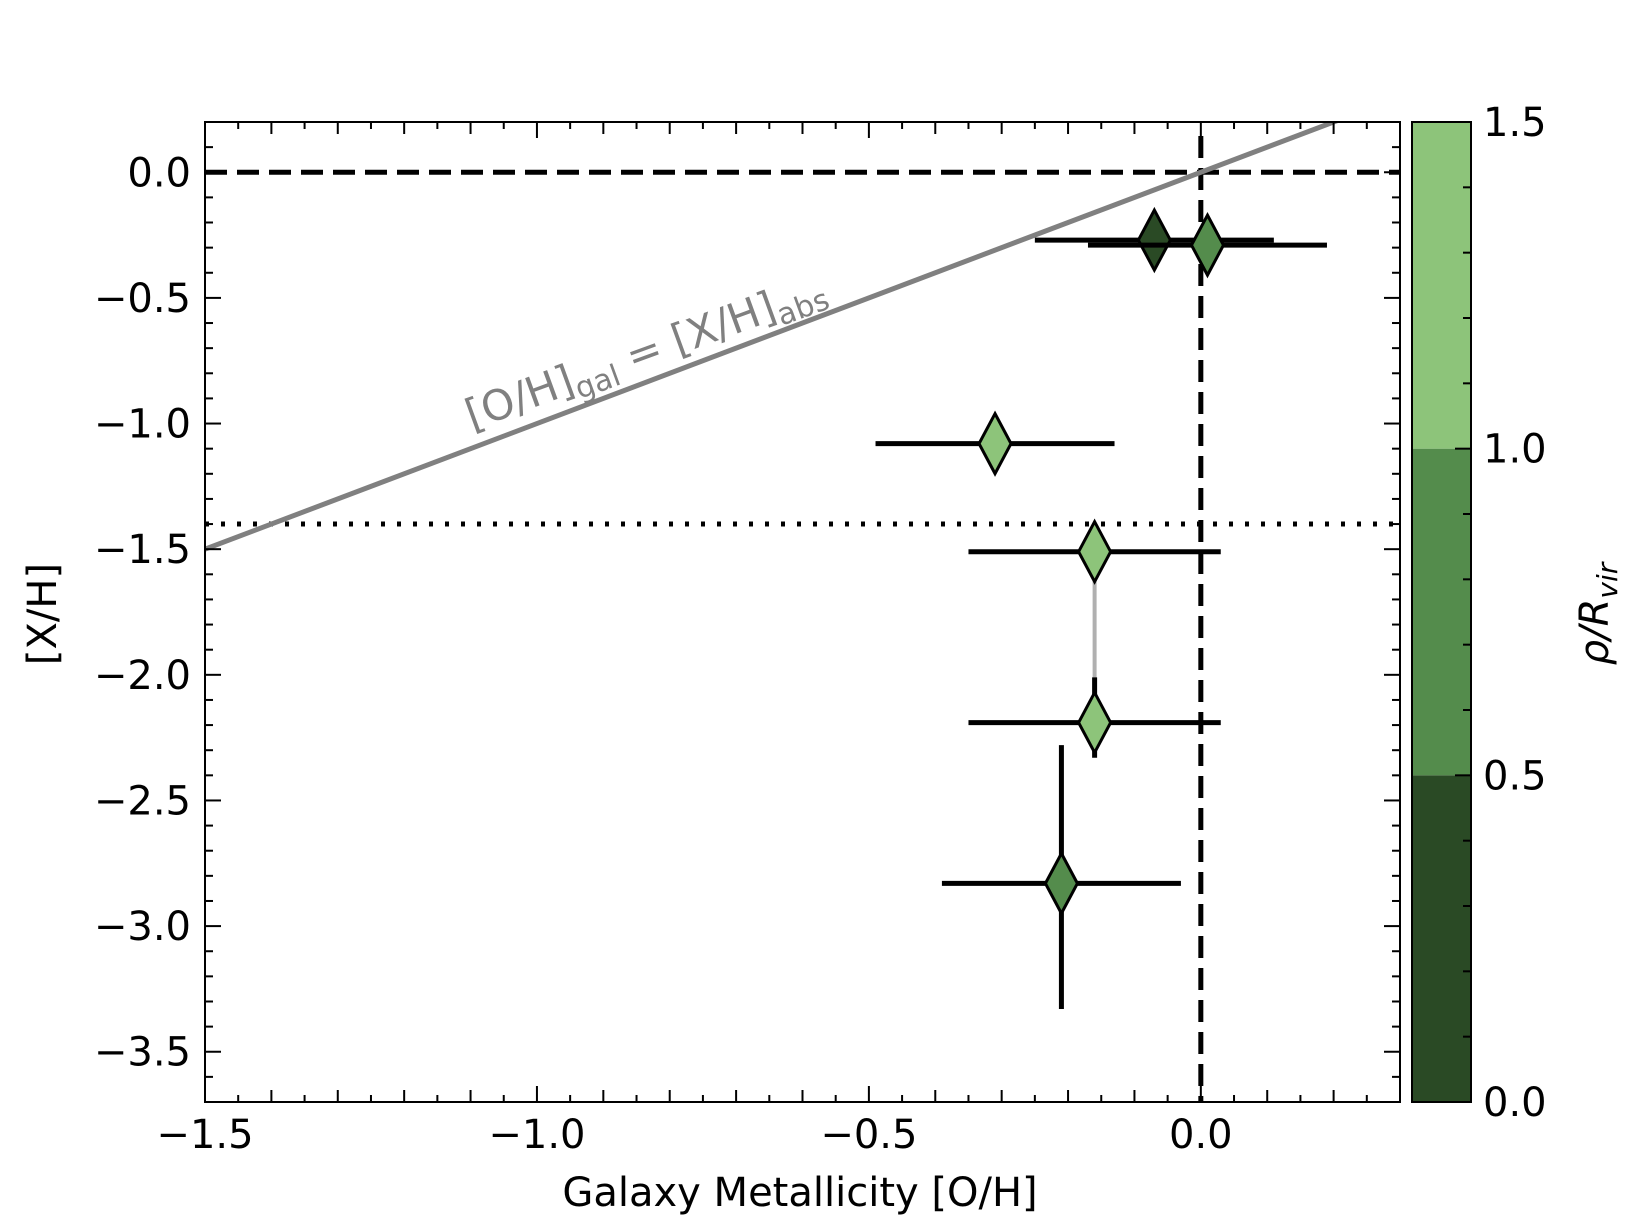  Describe the element at coordinates (520, 397) in the screenshot. I see `annotation-main-1: [O/H]` at that location.